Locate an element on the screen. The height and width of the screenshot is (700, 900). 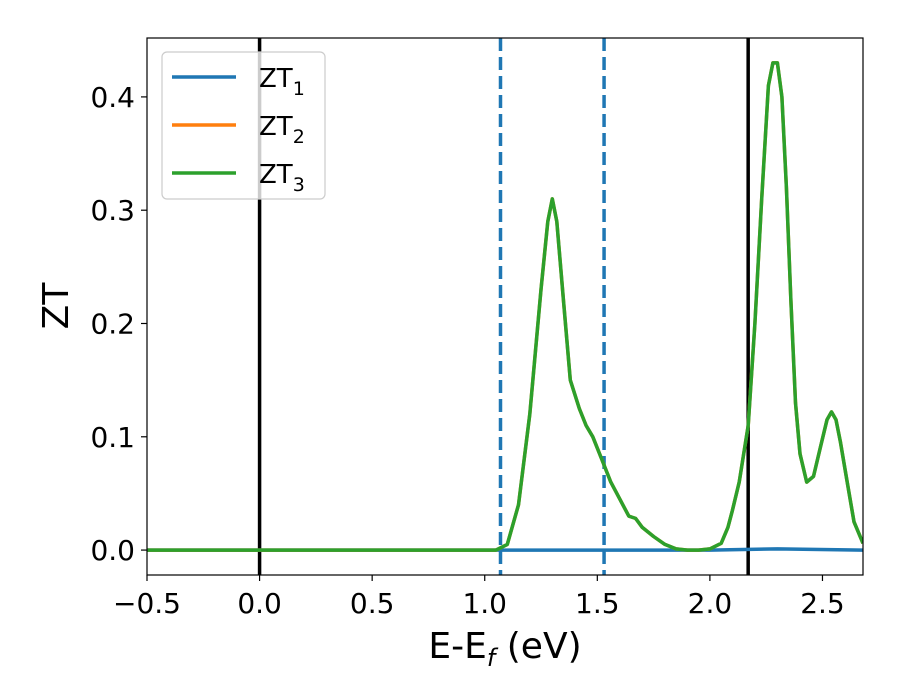
y-tick-label: 0.4 is located at coordinates (112, 97).